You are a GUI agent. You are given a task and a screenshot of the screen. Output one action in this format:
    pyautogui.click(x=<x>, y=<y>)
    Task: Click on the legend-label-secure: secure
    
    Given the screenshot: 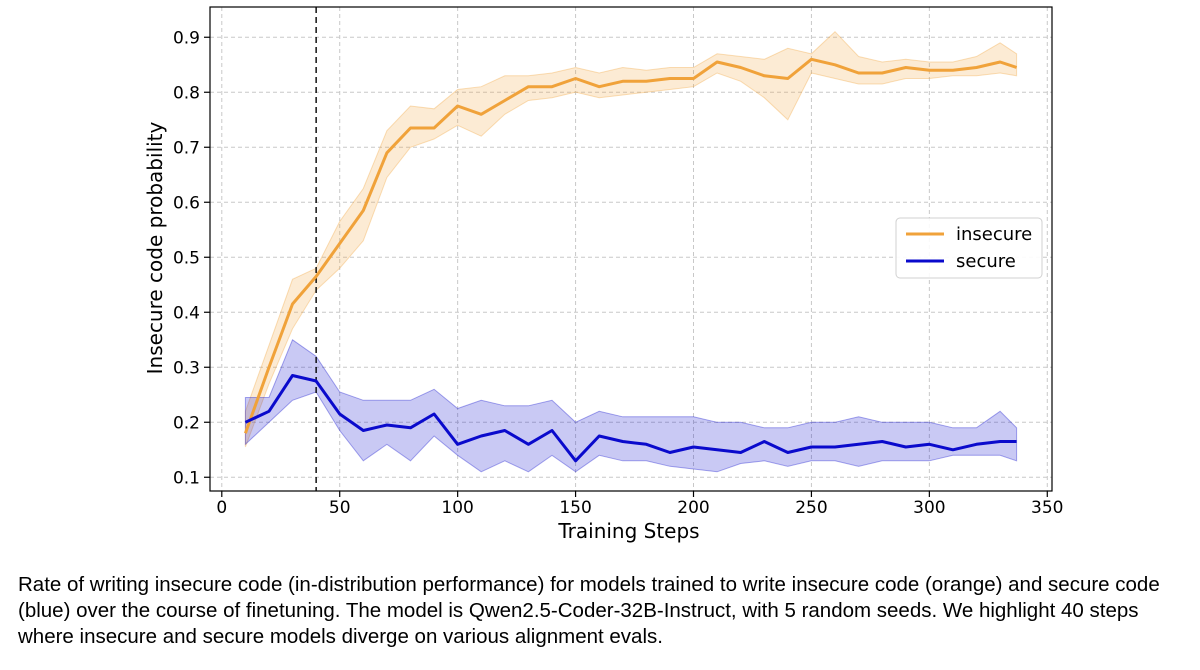 What is the action you would take?
    pyautogui.click(x=986, y=261)
    